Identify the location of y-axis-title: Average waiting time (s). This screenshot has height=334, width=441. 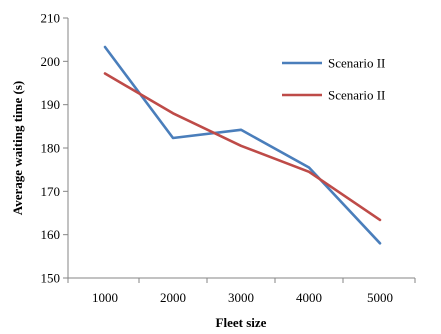
(17, 148).